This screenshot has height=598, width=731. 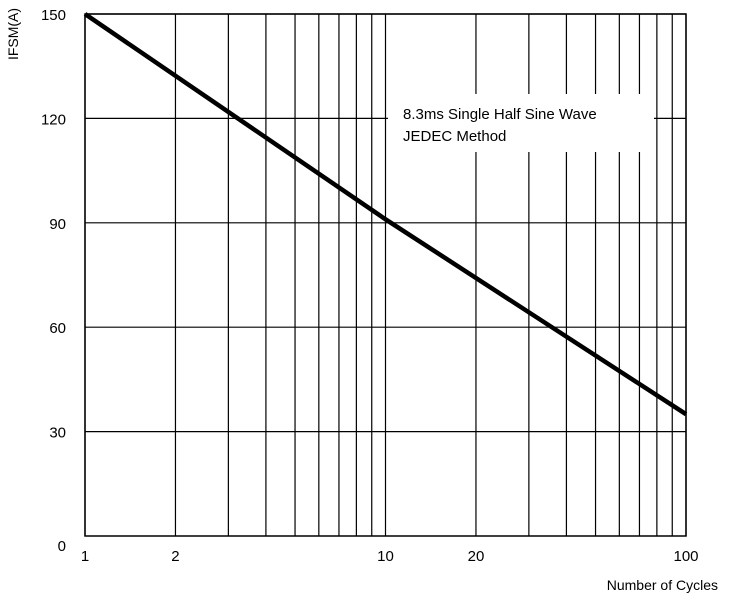 What do you see at coordinates (500, 114) in the screenshot?
I see `annotation-line-1: 8.3ms Single Half Sine Wave` at bounding box center [500, 114].